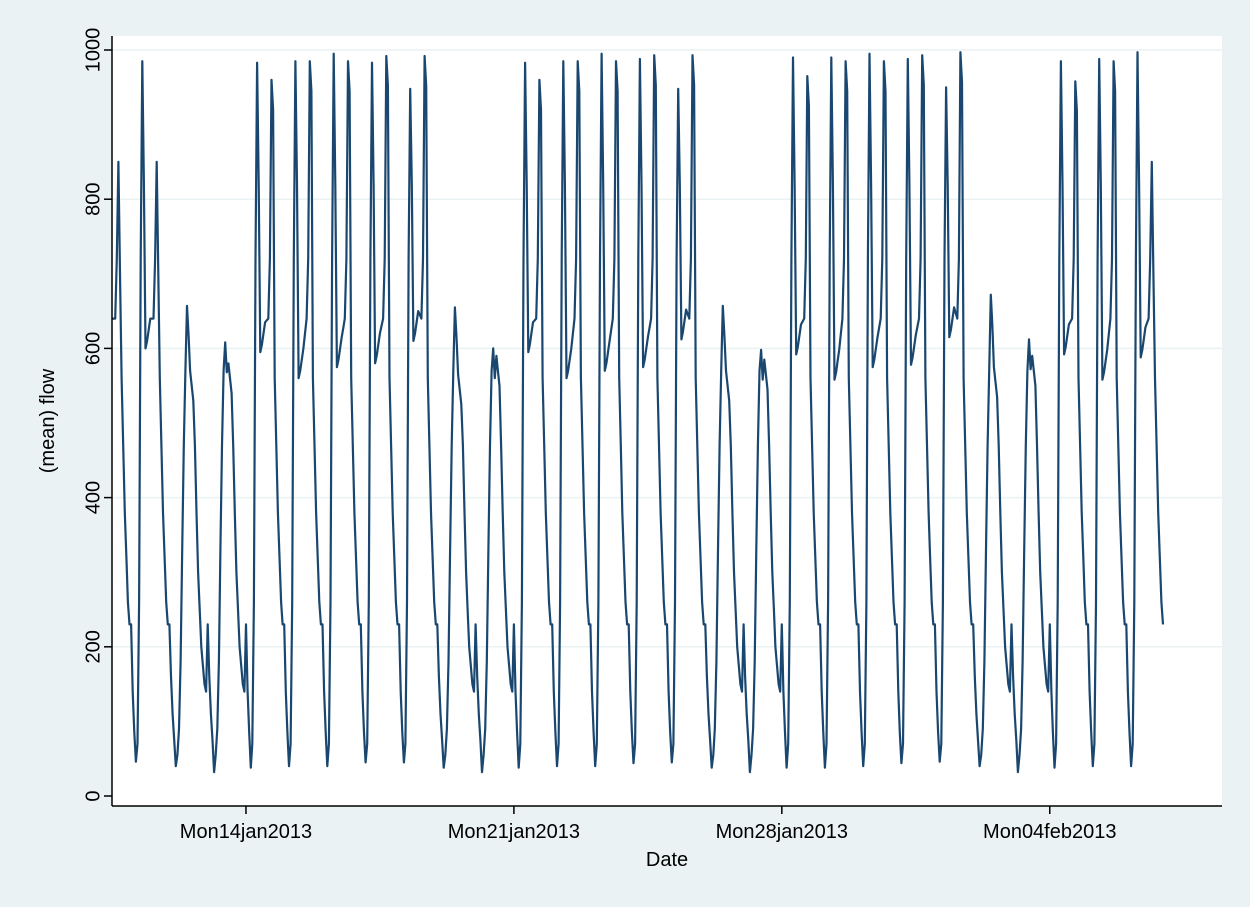 The width and height of the screenshot is (1250, 912). Describe the element at coordinates (246, 832) in the screenshot. I see `x-tick-label: Mon14jan2013` at that location.